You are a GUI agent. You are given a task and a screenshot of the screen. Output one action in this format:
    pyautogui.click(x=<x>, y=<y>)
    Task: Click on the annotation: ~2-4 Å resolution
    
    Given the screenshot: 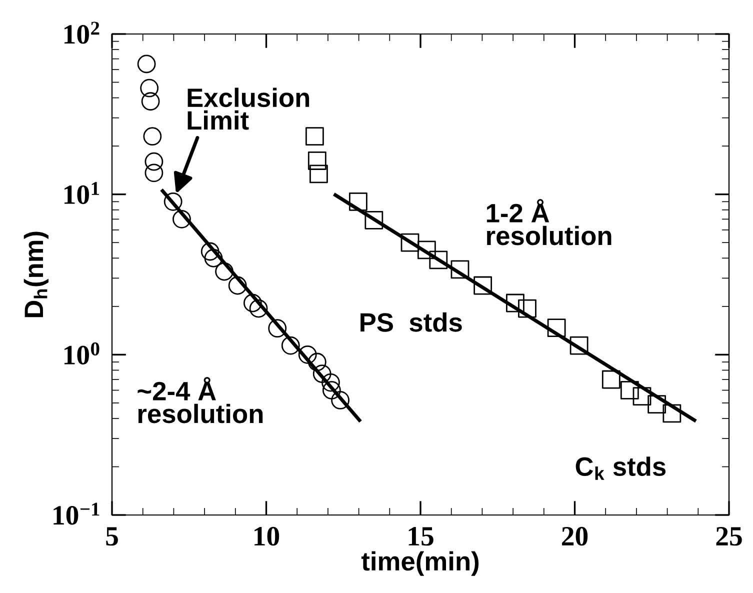 What is the action you would take?
    pyautogui.click(x=200, y=400)
    